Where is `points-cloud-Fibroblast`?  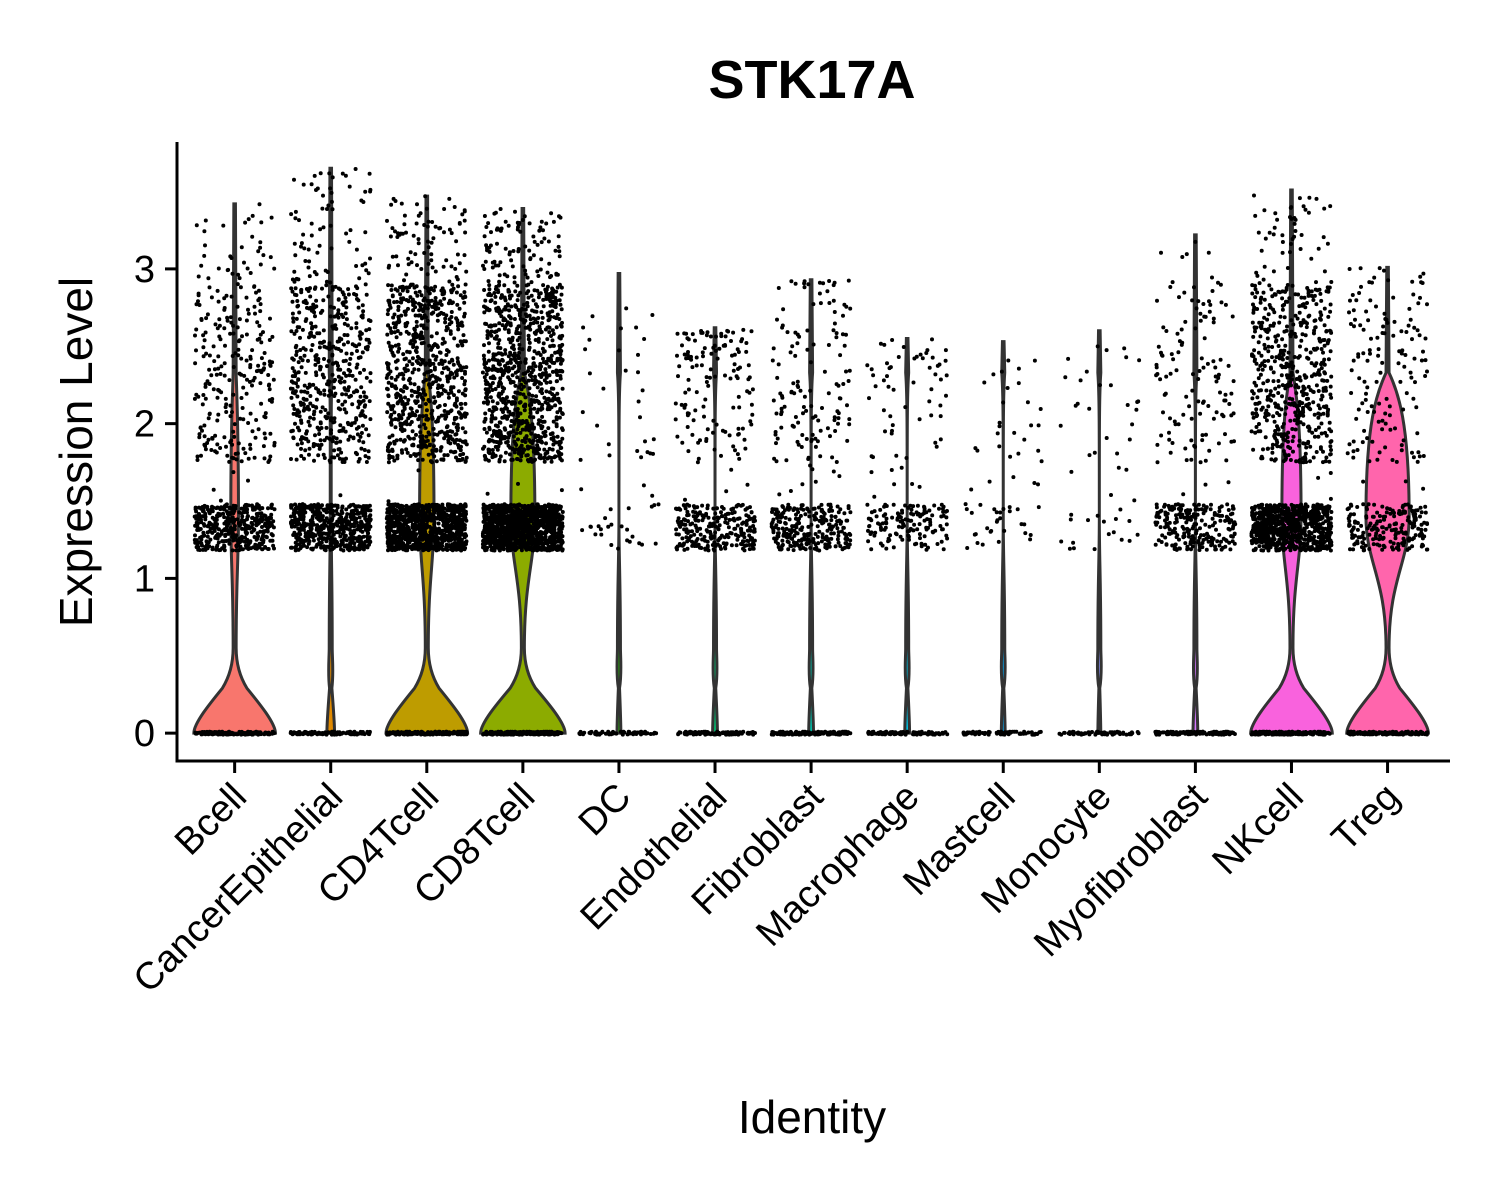 points-cloud-Fibroblast is located at coordinates (811, 507).